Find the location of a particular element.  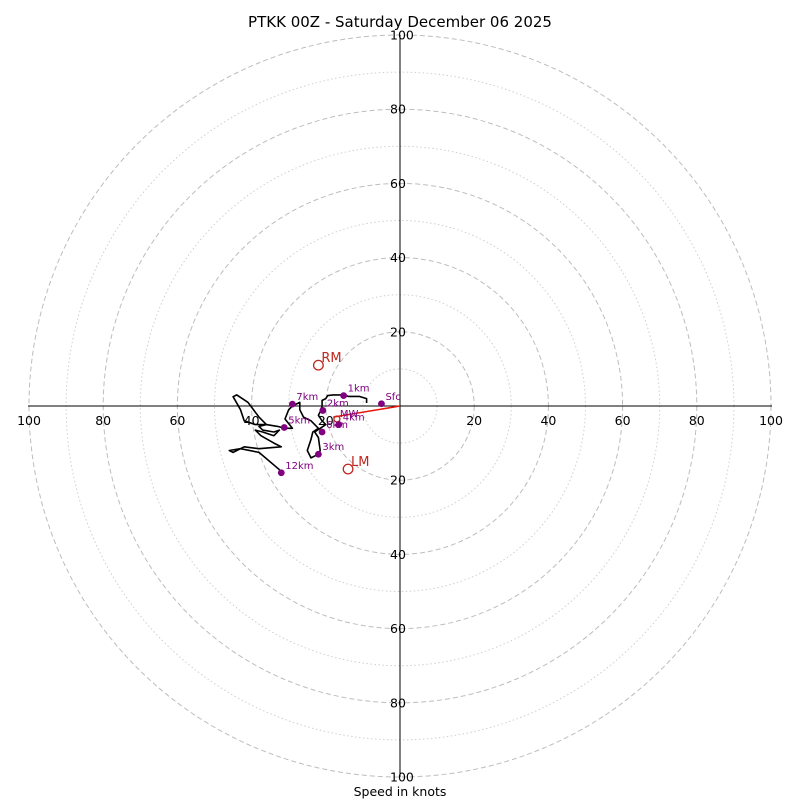

height-point-2km is located at coordinates (323, 410).